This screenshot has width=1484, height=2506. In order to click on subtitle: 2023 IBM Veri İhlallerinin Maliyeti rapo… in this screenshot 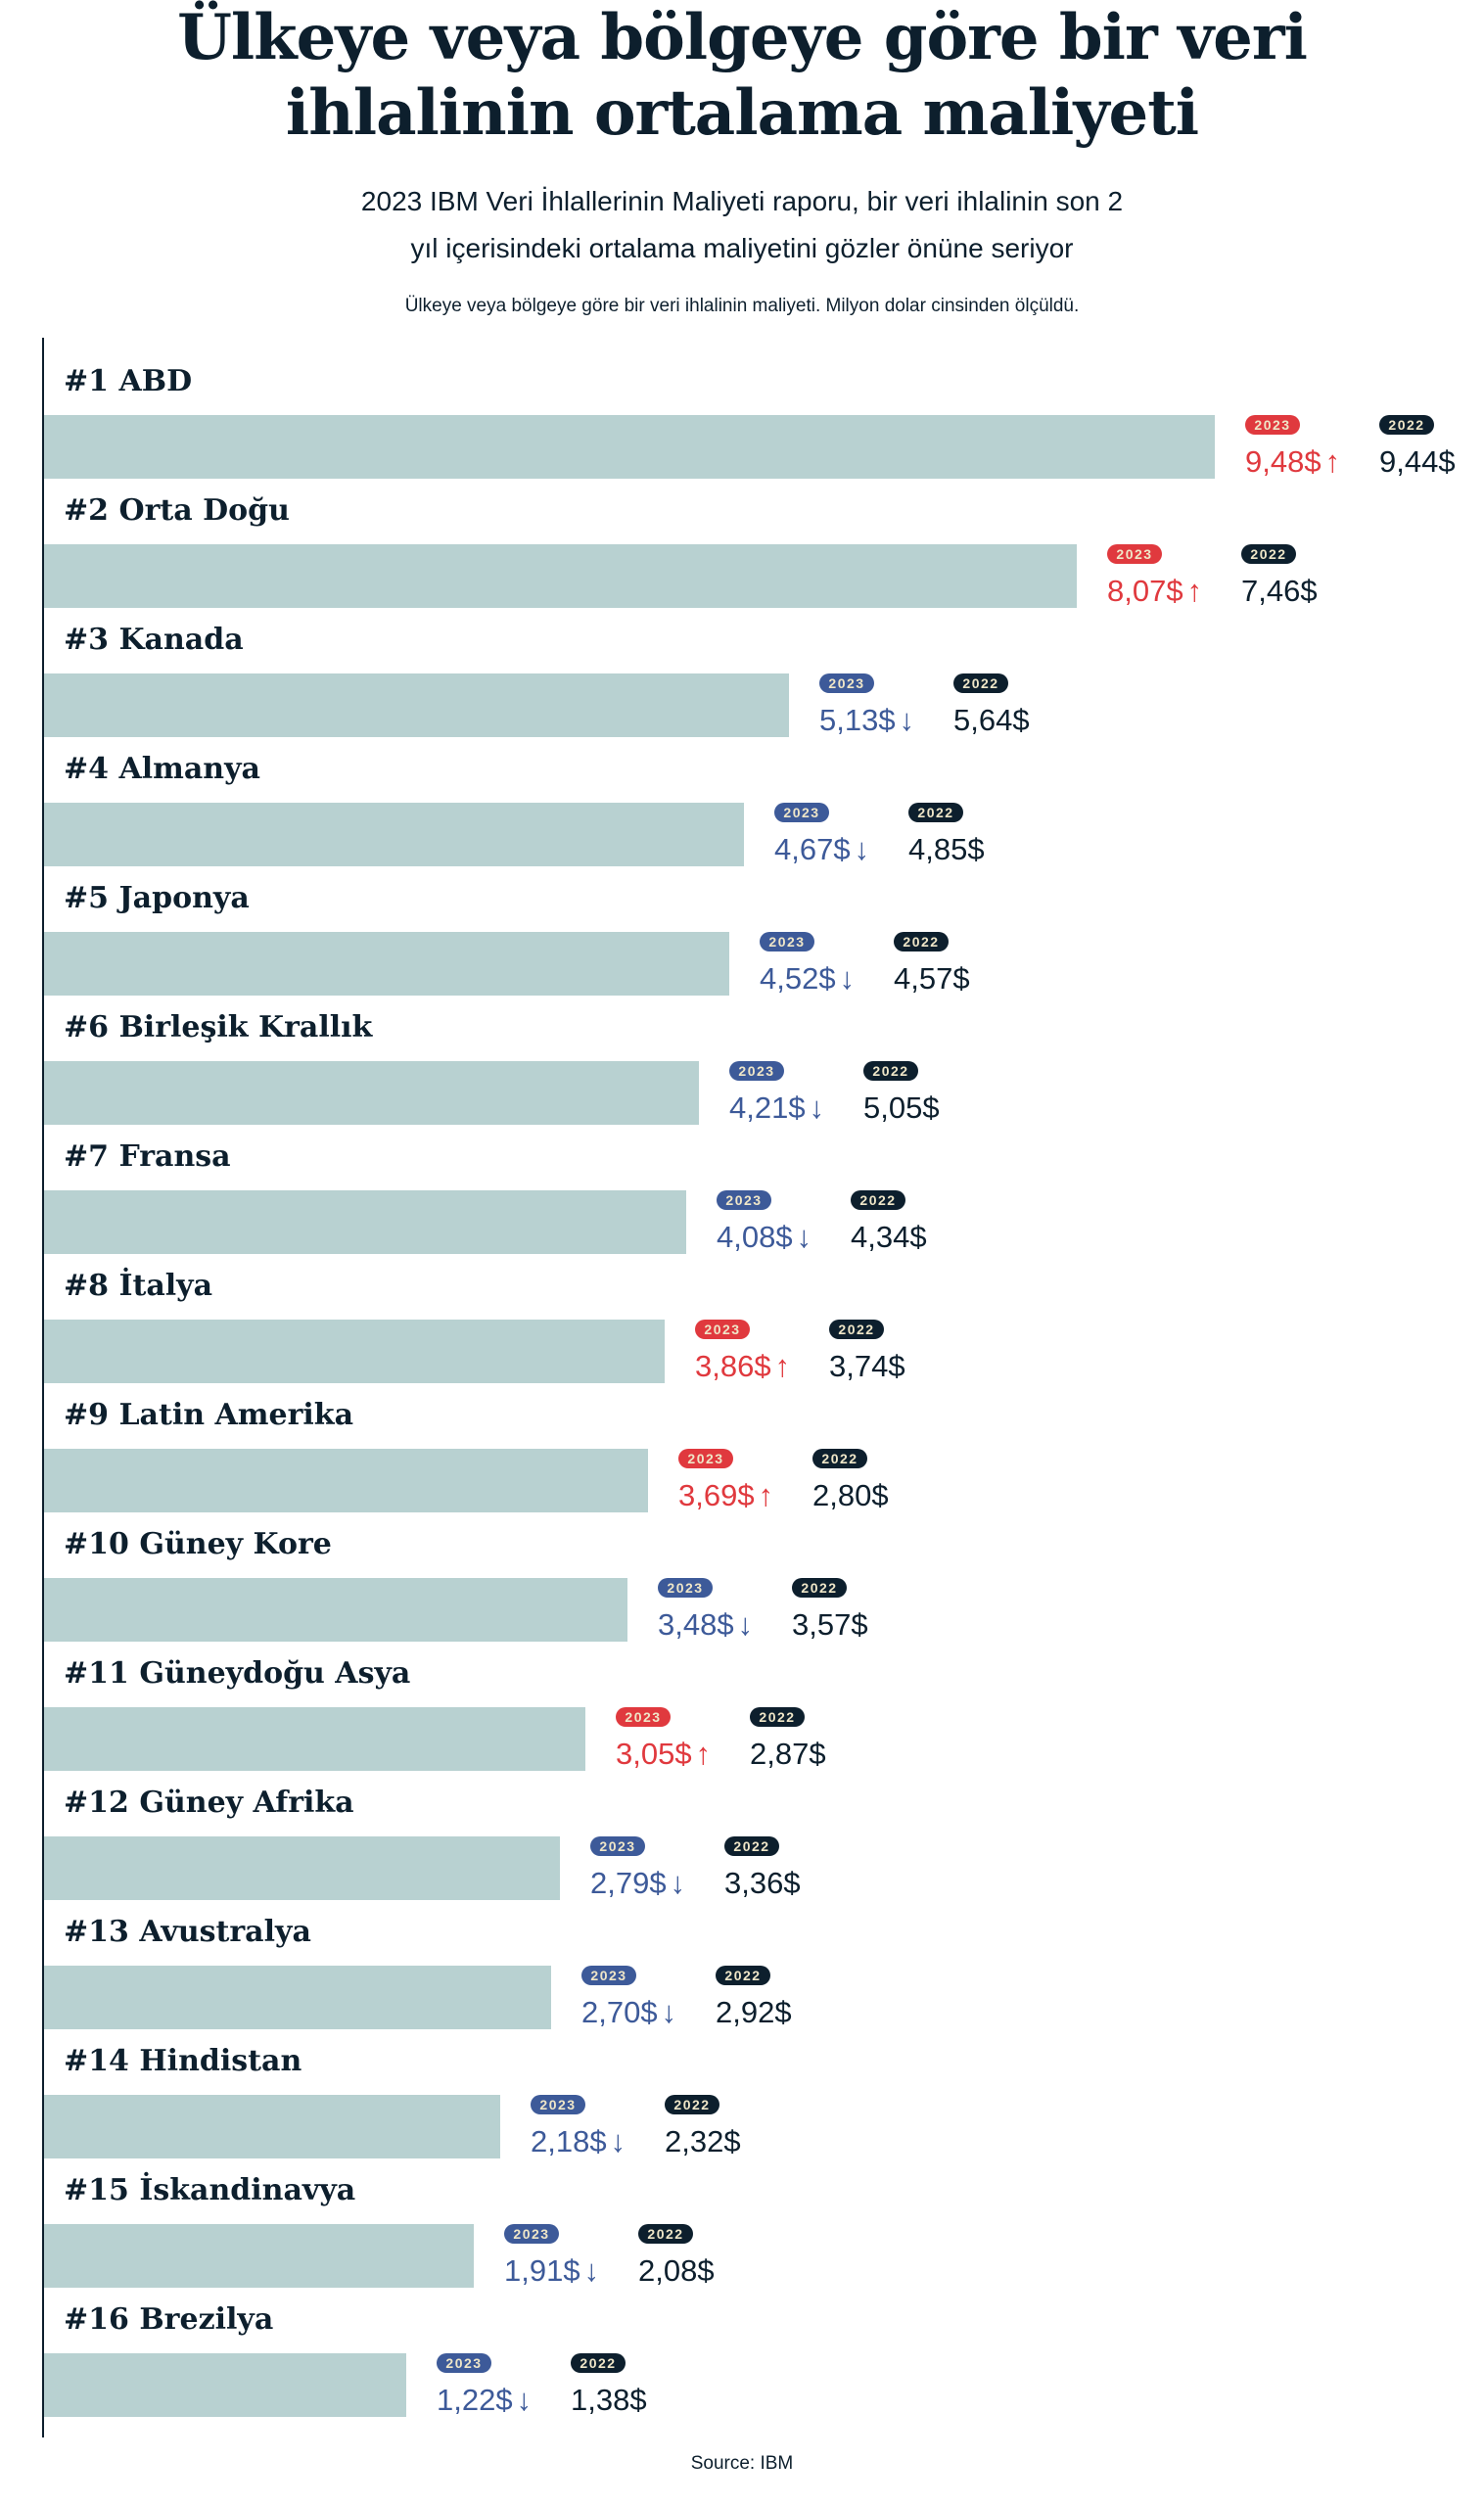, I will do `click(742, 225)`.